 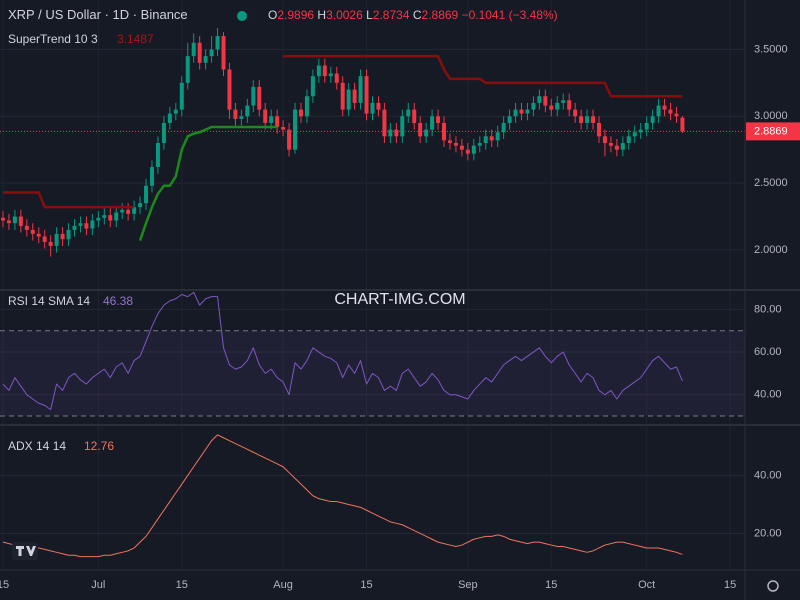 I want to click on y-tick-label: 2.5000, so click(x=771, y=183).